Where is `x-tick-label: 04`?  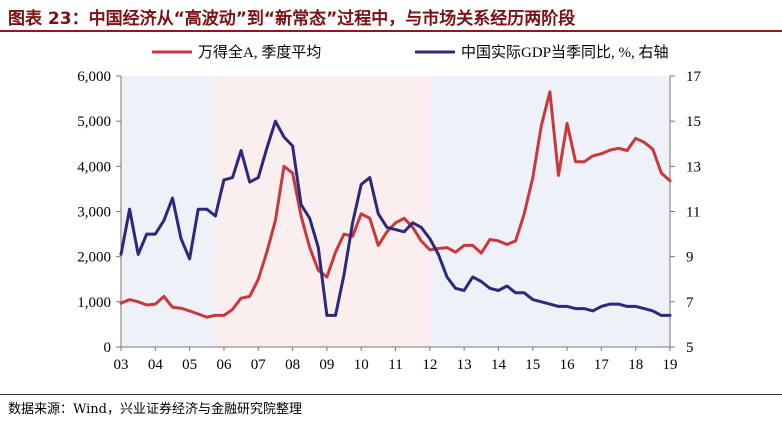 x-tick-label: 04 is located at coordinates (156, 365).